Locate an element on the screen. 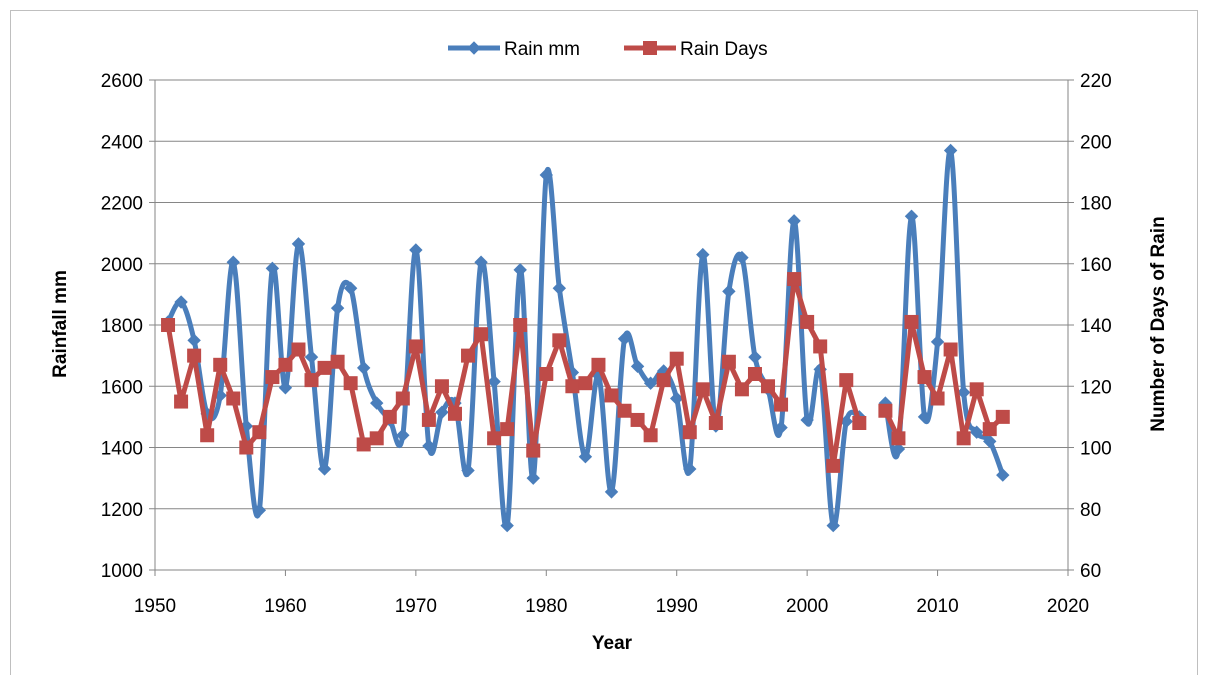  x-tick-label: 2000 is located at coordinates (807, 606).